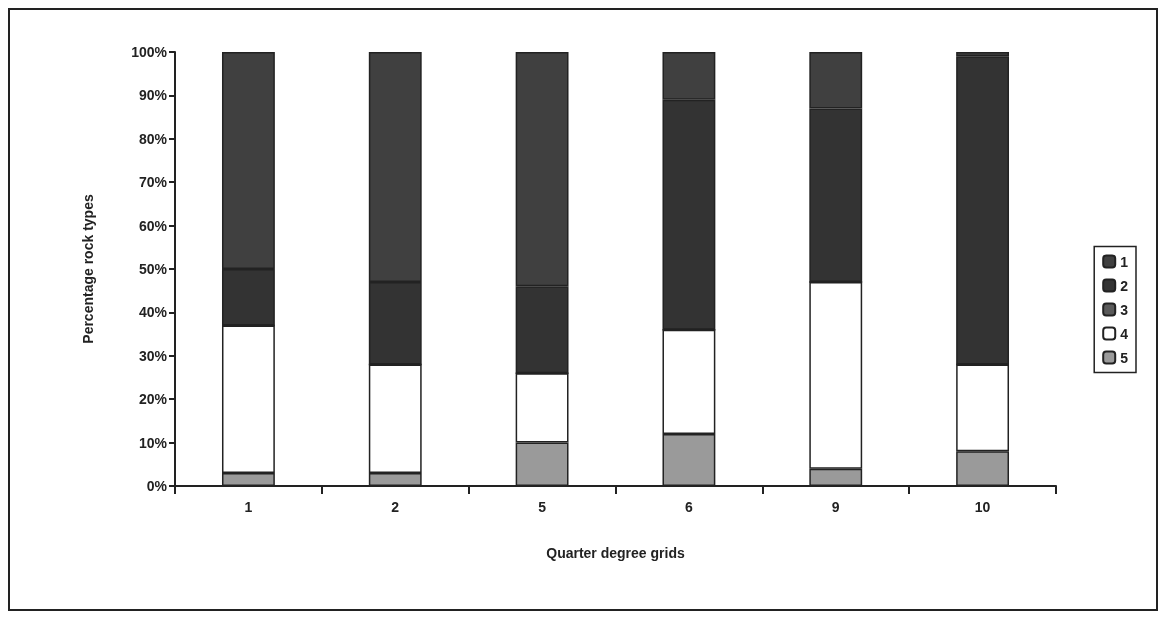 The height and width of the screenshot is (623, 1167). What do you see at coordinates (542, 507) in the screenshot?
I see `x-tick-label: 5` at bounding box center [542, 507].